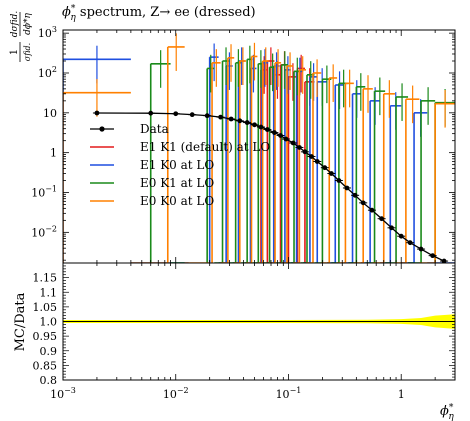 This screenshot has width=470, height=421. I want to click on bottom-y-tick-label-5: 1.05, so click(45, 307).